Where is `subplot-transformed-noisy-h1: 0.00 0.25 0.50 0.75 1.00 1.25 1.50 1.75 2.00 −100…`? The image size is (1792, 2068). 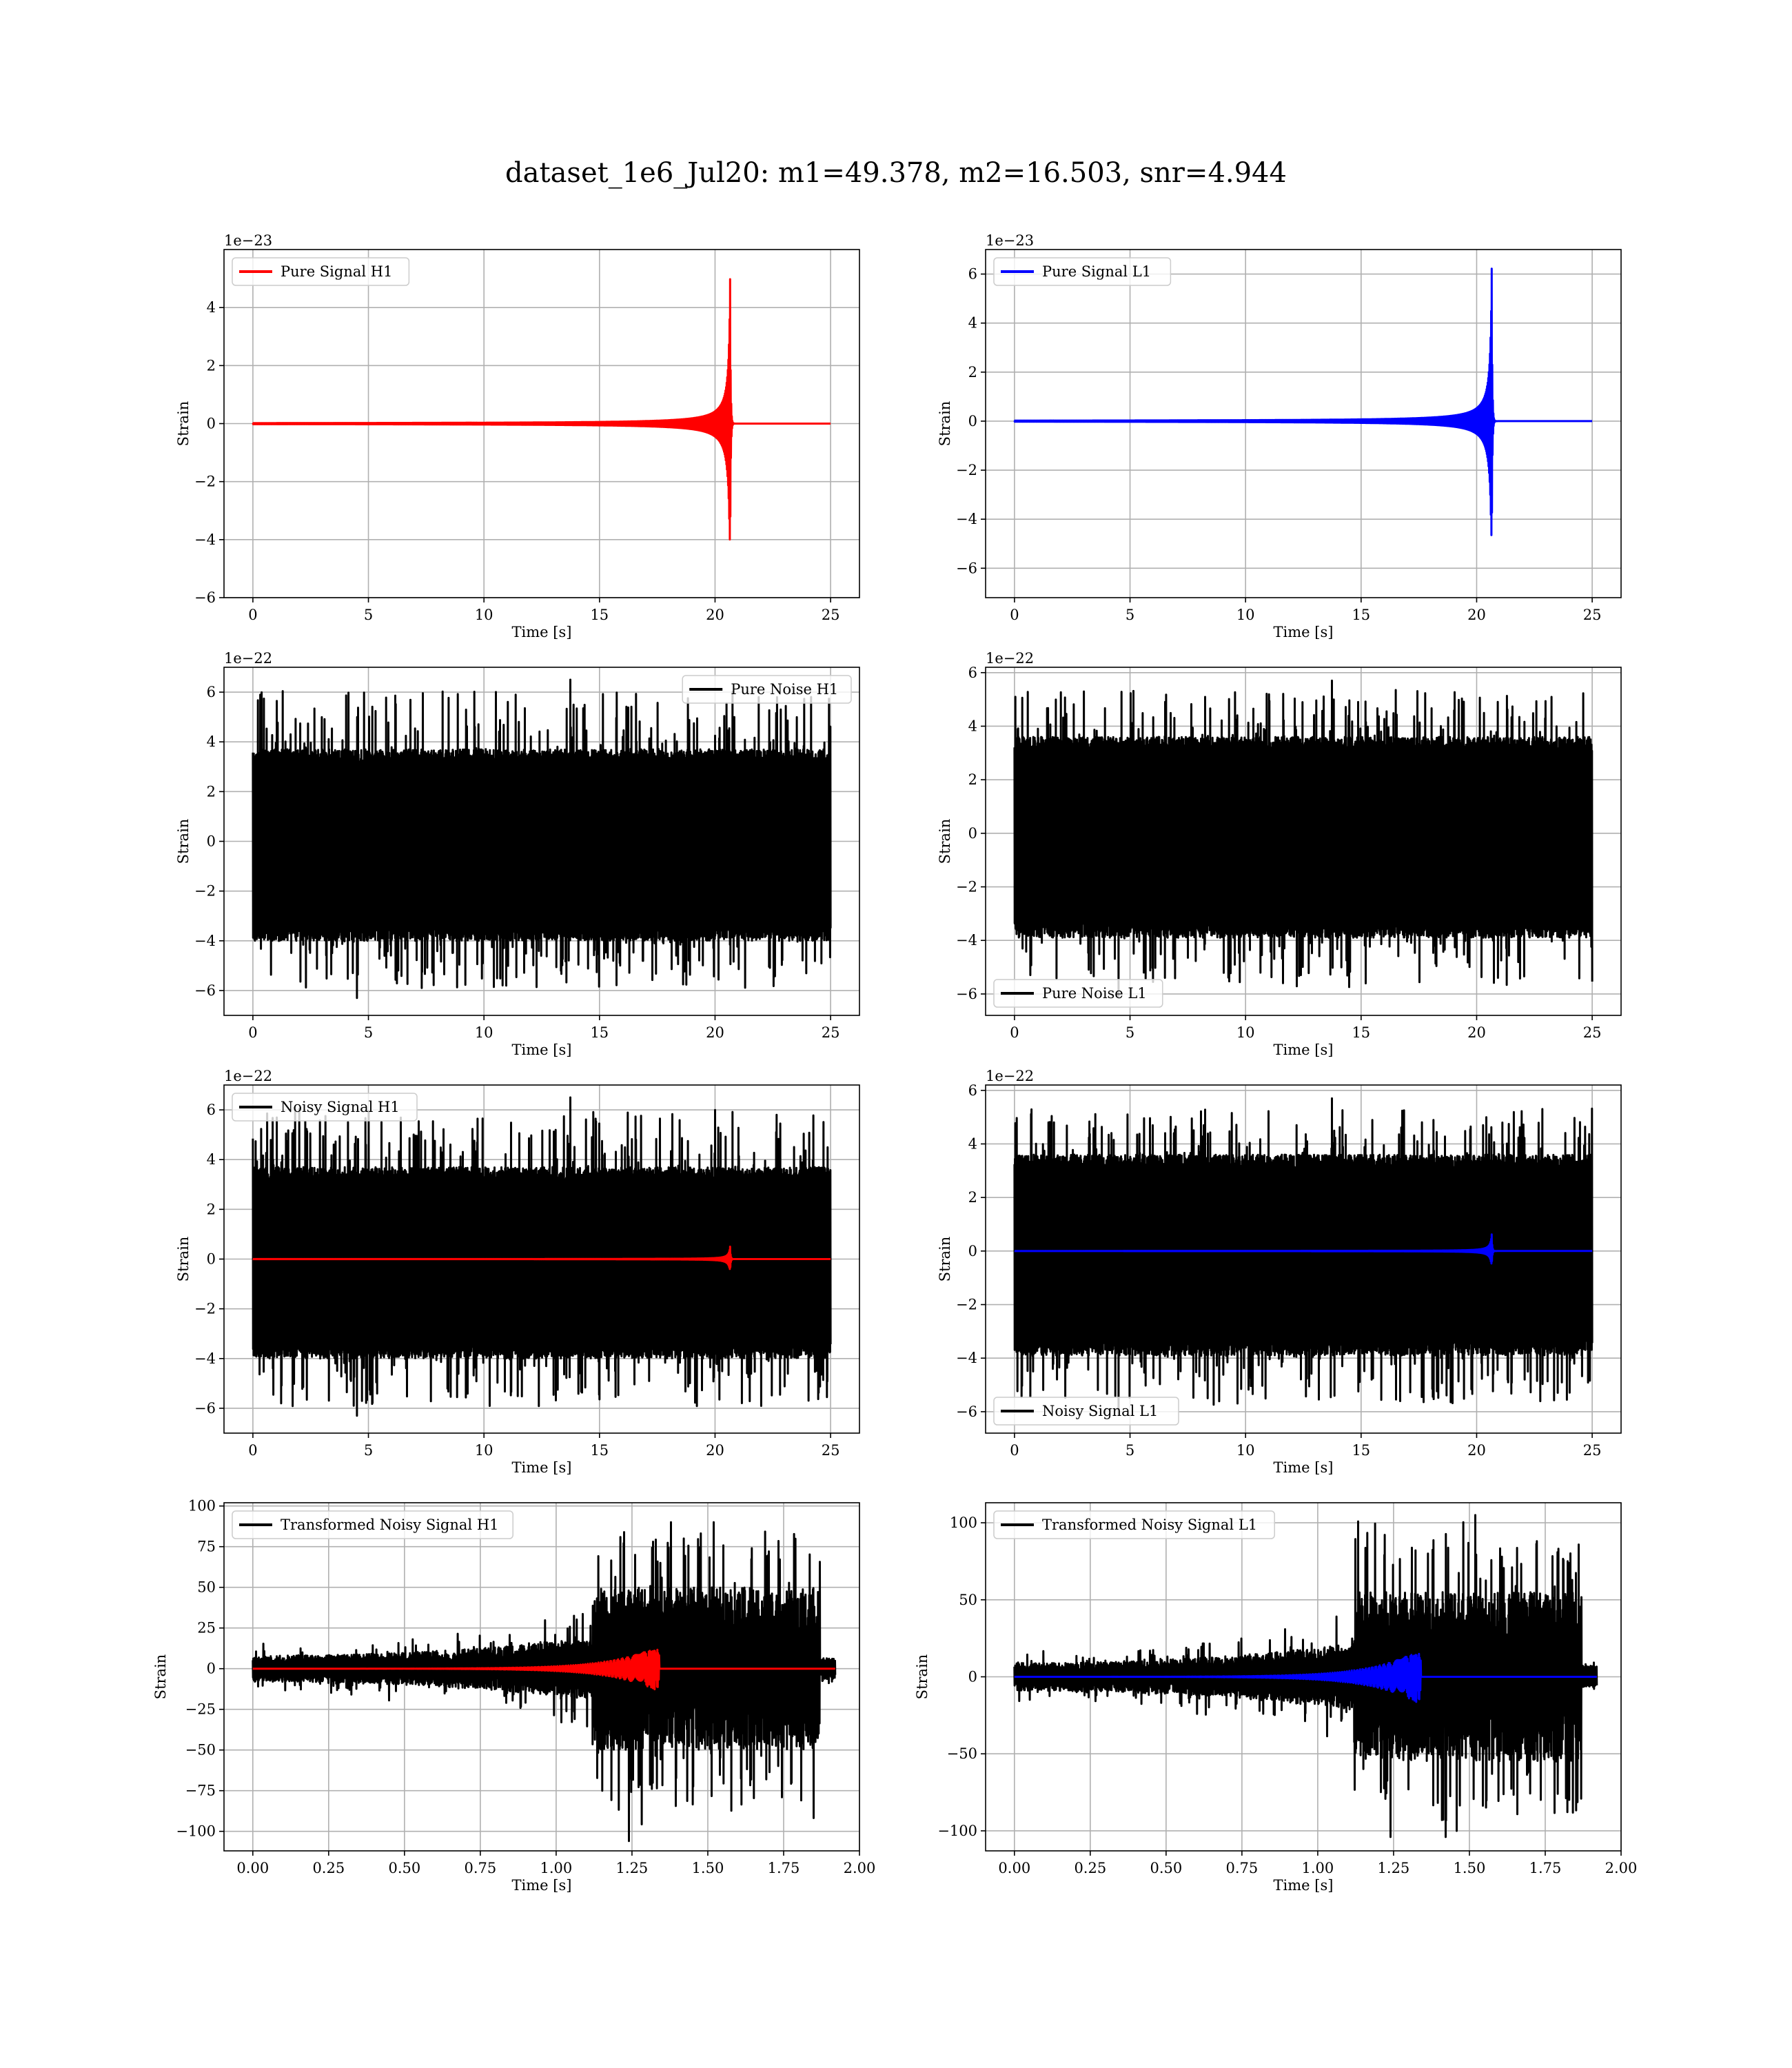 subplot-transformed-noisy-h1: 0.00 0.25 0.50 0.75 1.00 1.25 1.50 1.75 2.00 −100… is located at coordinates (513, 1696).